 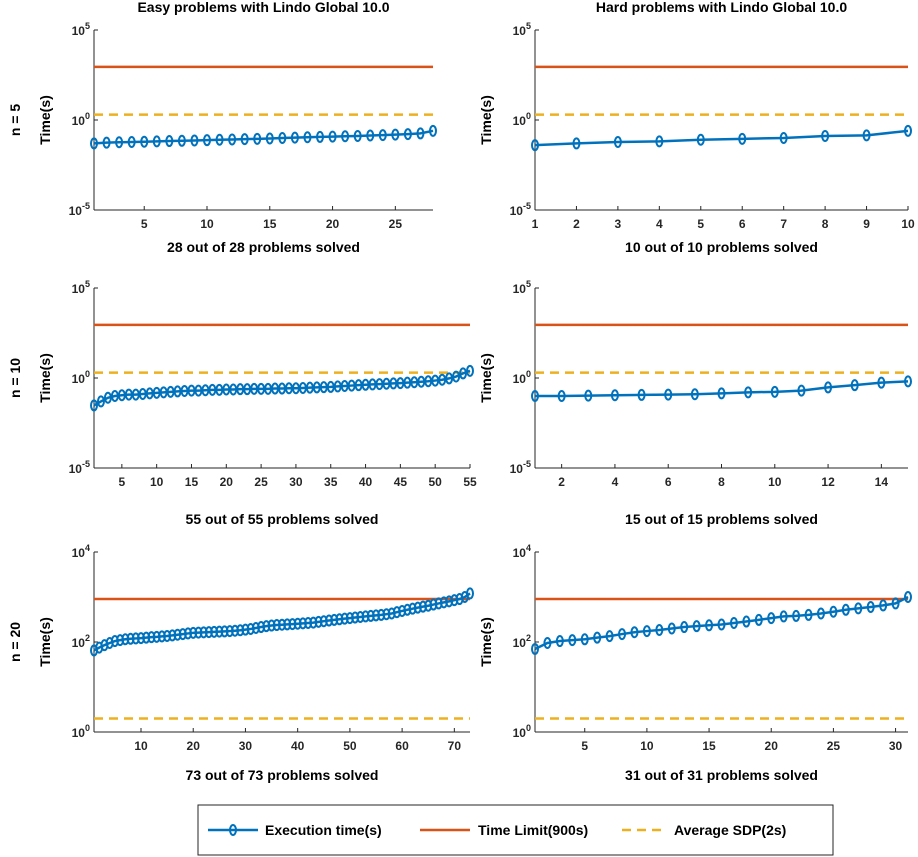 I want to click on row-label: n = 5, so click(x=15, y=120).